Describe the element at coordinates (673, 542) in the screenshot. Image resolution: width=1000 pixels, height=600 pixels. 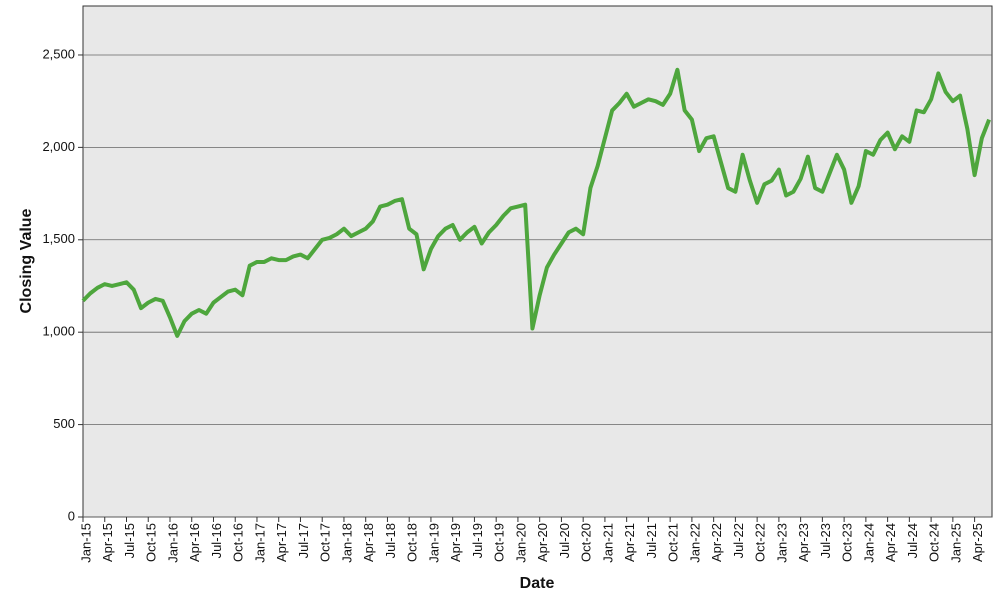
I see `x-tick-label: Oct-21` at that location.